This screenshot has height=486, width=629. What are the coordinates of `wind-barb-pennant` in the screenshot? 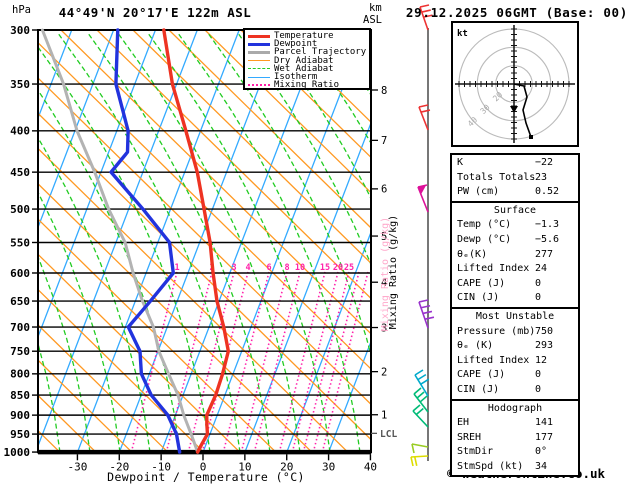 It's located at (422, 190).